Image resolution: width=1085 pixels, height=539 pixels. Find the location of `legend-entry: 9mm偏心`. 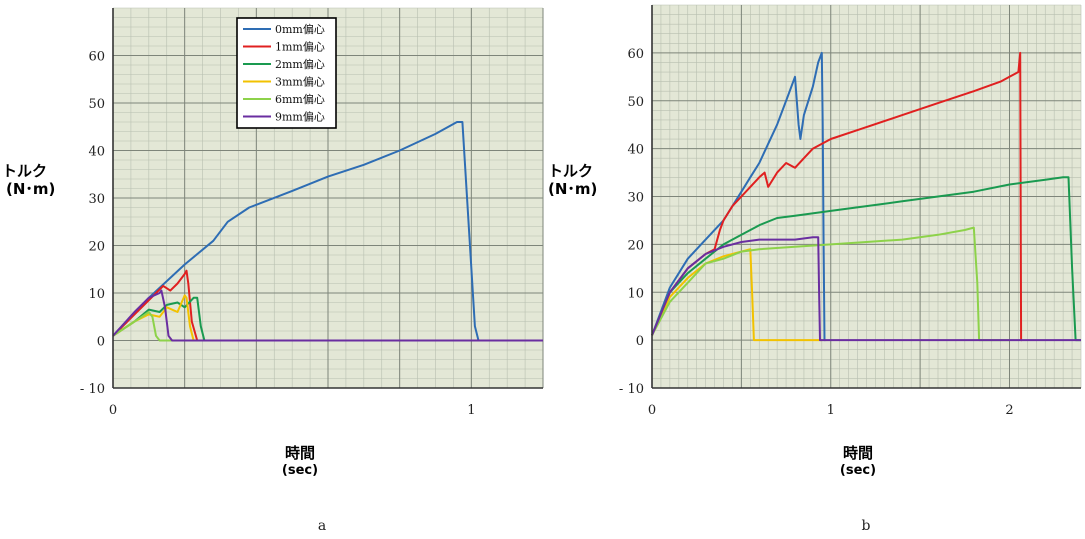

legend-entry: 9mm偏心 is located at coordinates (300, 117).